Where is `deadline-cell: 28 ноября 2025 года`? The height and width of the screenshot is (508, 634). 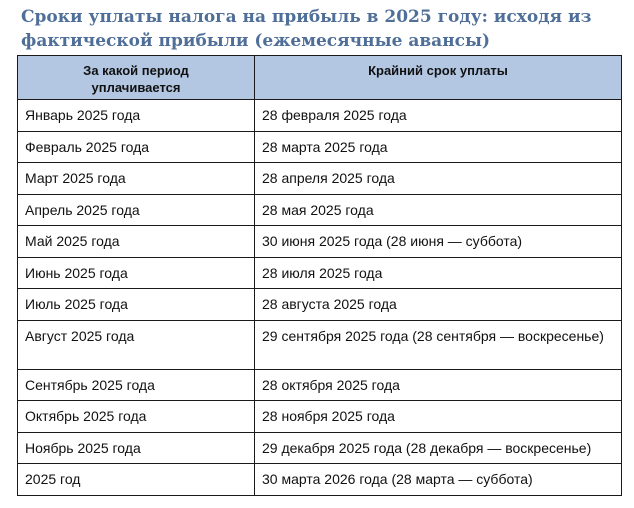 deadline-cell: 28 ноября 2025 года is located at coordinates (438, 416).